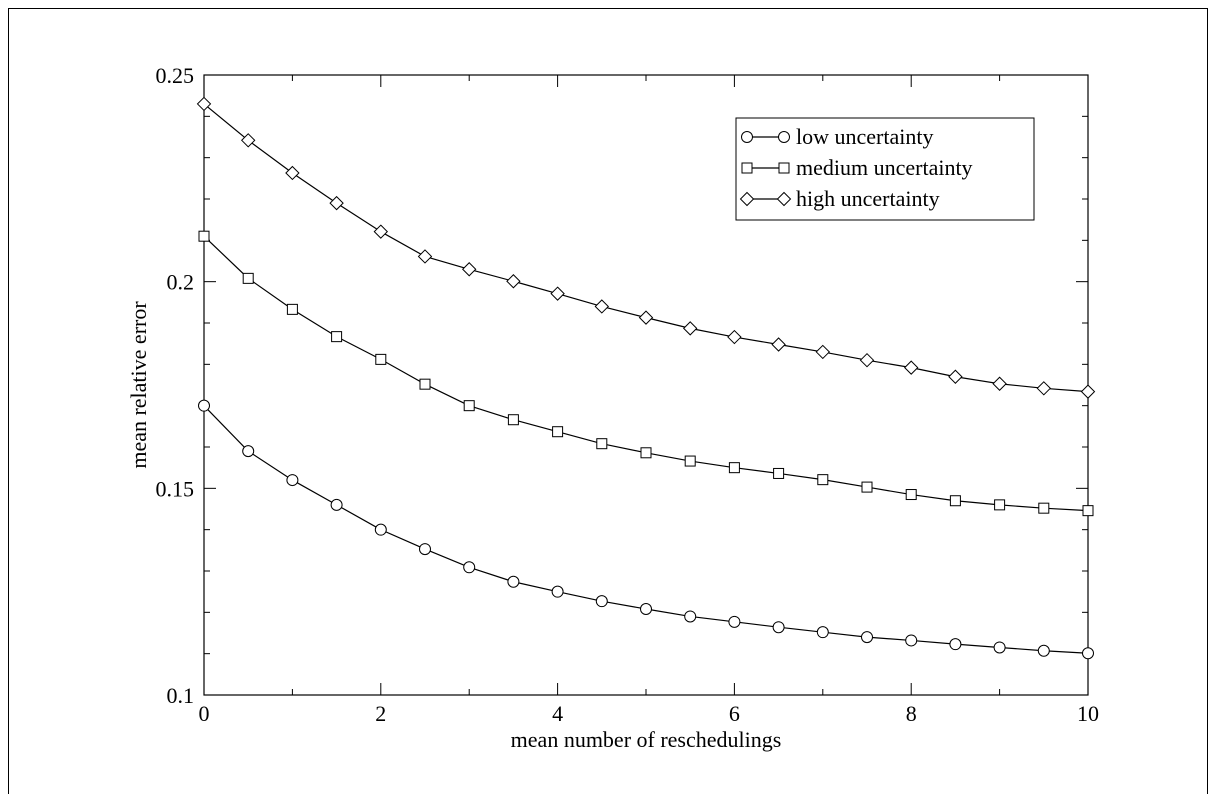 The height and width of the screenshot is (794, 1210). What do you see at coordinates (175, 75) in the screenshot?
I see `y-tick-label: 0.25` at bounding box center [175, 75].